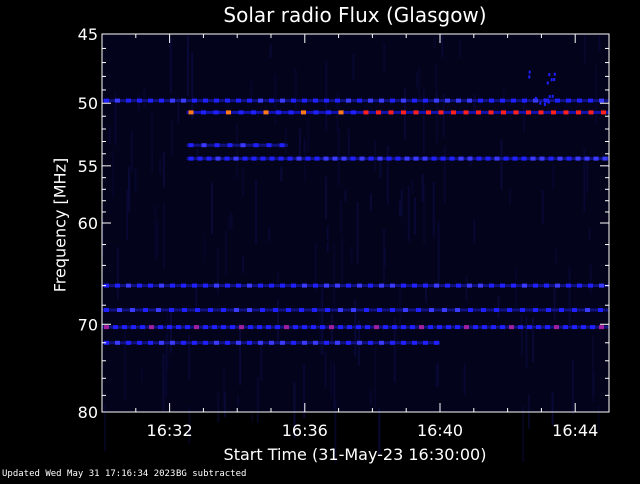  I want to click on y-tick-label: 50, so click(88, 103).